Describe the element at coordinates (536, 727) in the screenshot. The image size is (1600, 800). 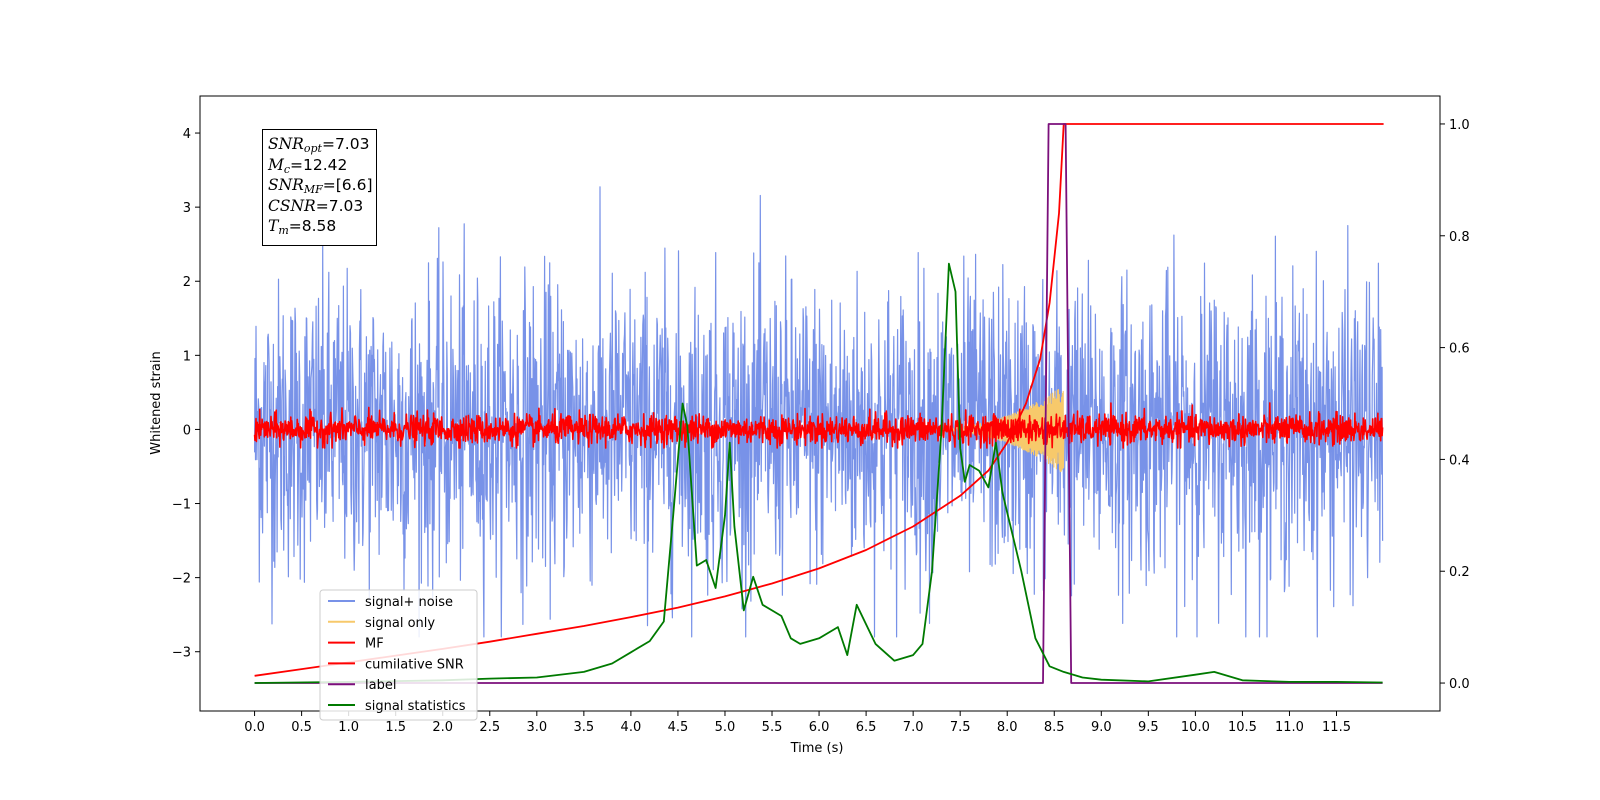
I see `x-tick-label: 3.0` at that location.